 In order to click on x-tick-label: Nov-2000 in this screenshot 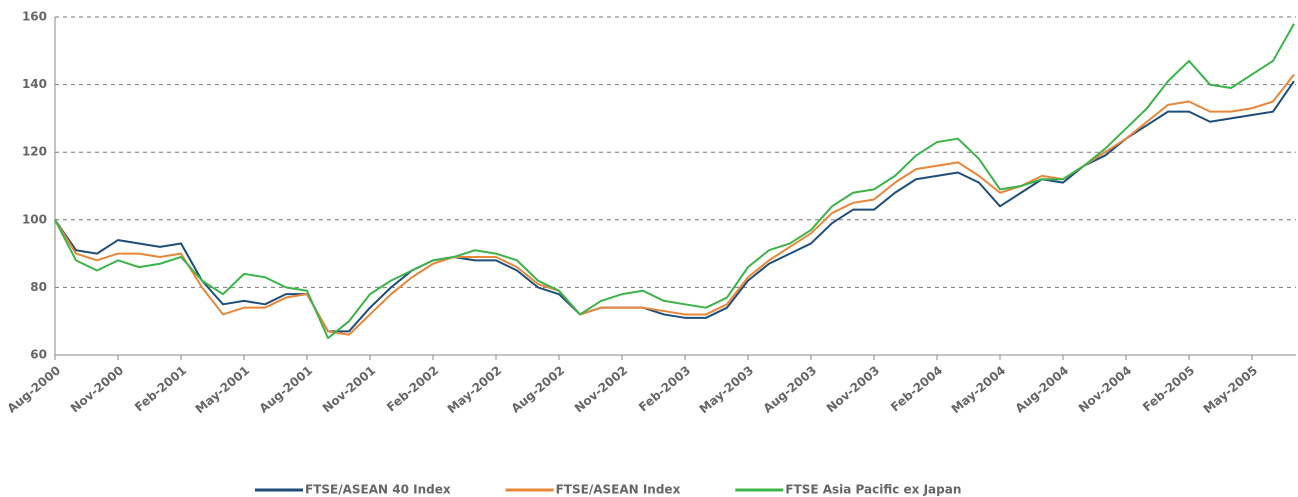, I will do `click(97, 389)`.